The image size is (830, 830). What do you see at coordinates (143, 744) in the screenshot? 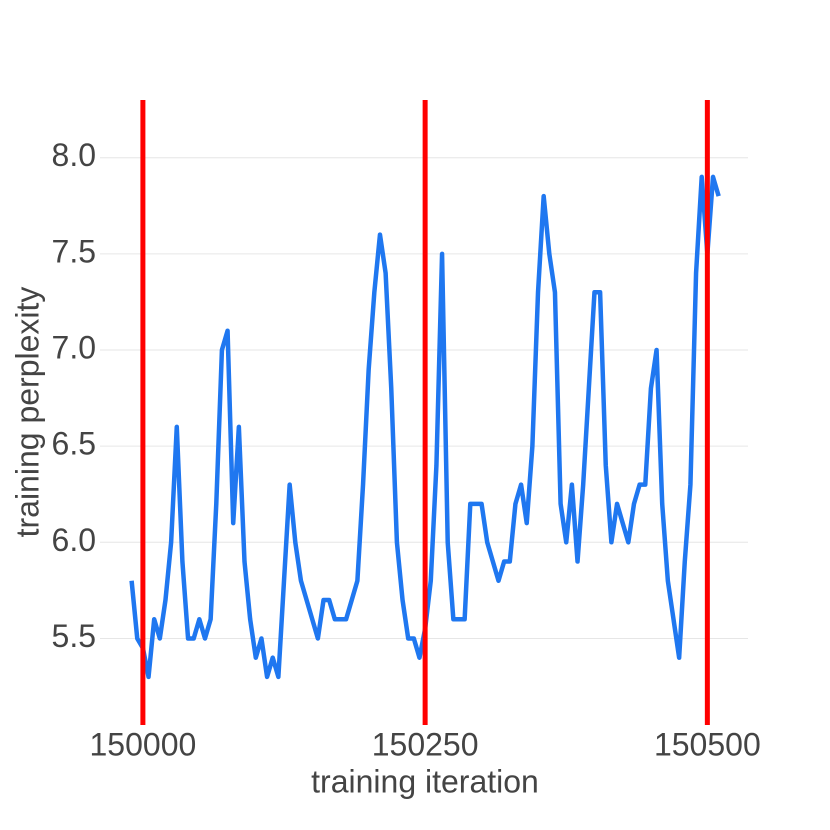
I see `x-tick-label: 150000` at bounding box center [143, 744].